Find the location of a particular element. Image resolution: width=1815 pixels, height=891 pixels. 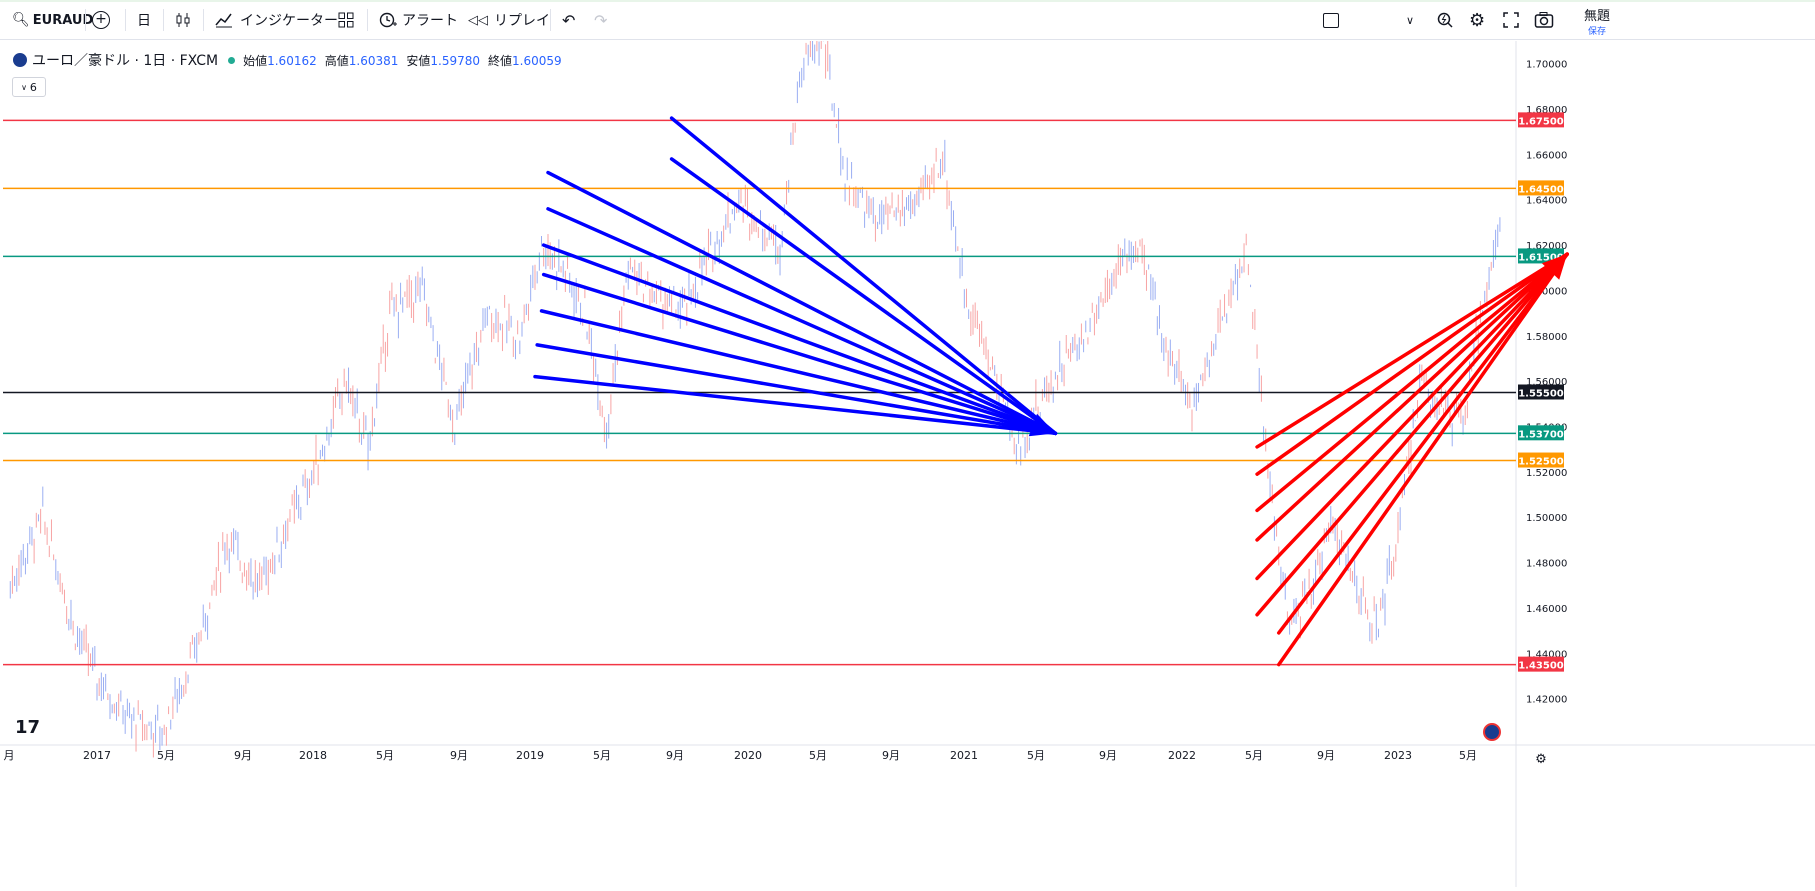

search-icon: 🔍︎ is located at coordinates (21, 20).